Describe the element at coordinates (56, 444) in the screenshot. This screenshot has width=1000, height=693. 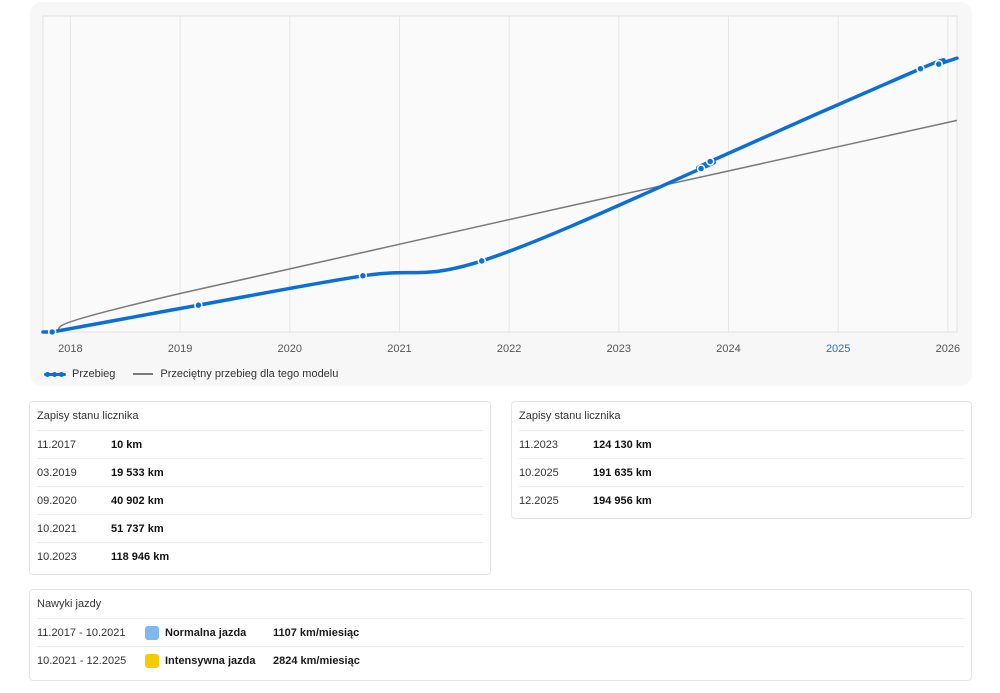
I see `record-date: 11.2017` at that location.